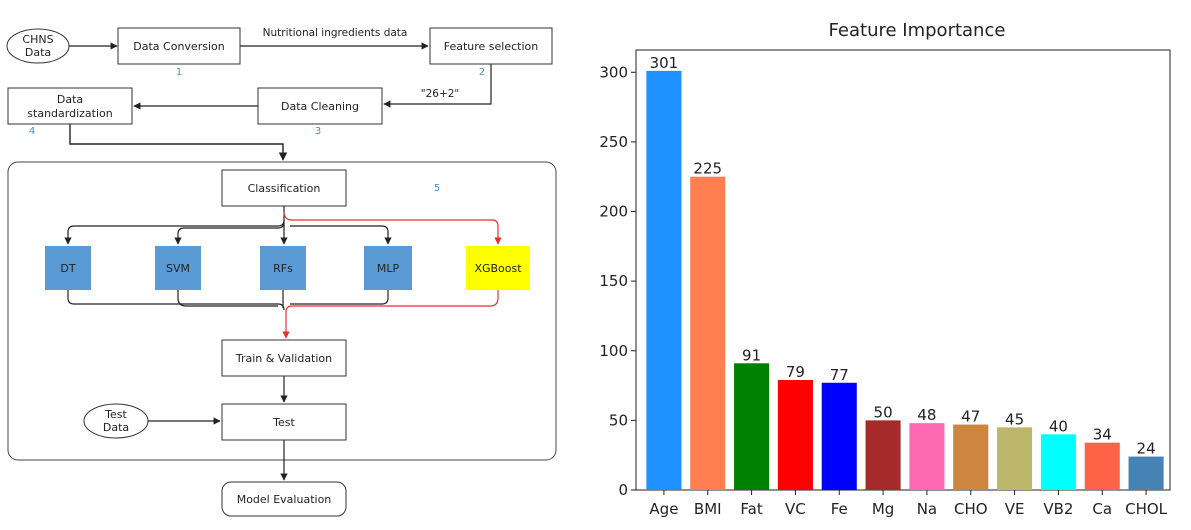 This screenshot has height=530, width=1191. I want to click on classification-label: Classification, so click(284, 188).